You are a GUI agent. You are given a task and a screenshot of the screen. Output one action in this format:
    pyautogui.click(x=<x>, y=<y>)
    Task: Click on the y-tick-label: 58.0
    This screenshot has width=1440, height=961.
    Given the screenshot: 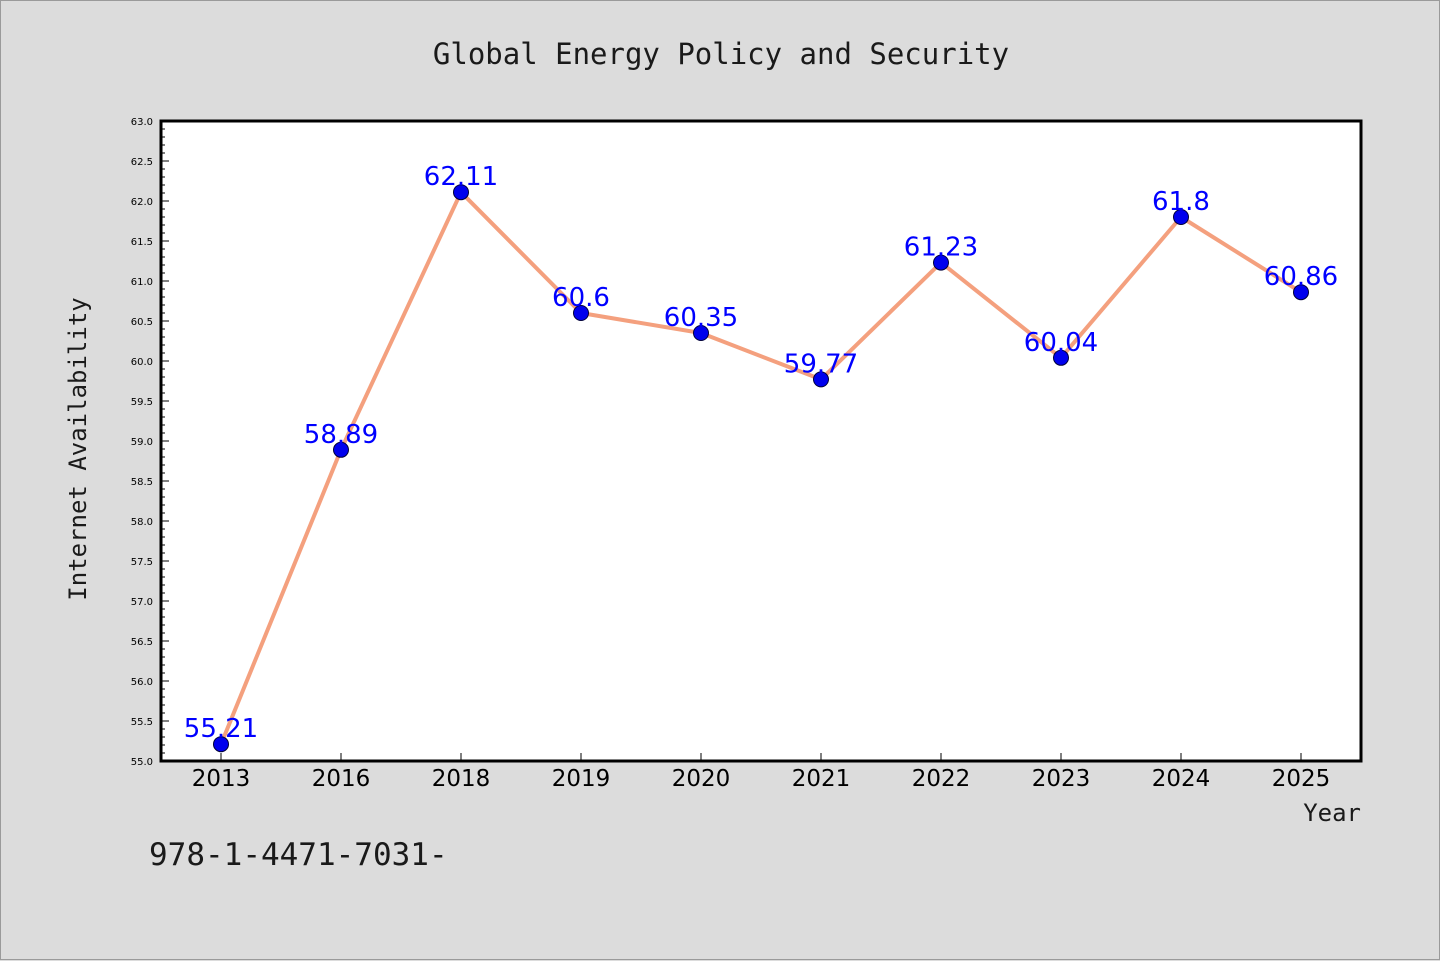 What is the action you would take?
    pyautogui.click(x=142, y=522)
    